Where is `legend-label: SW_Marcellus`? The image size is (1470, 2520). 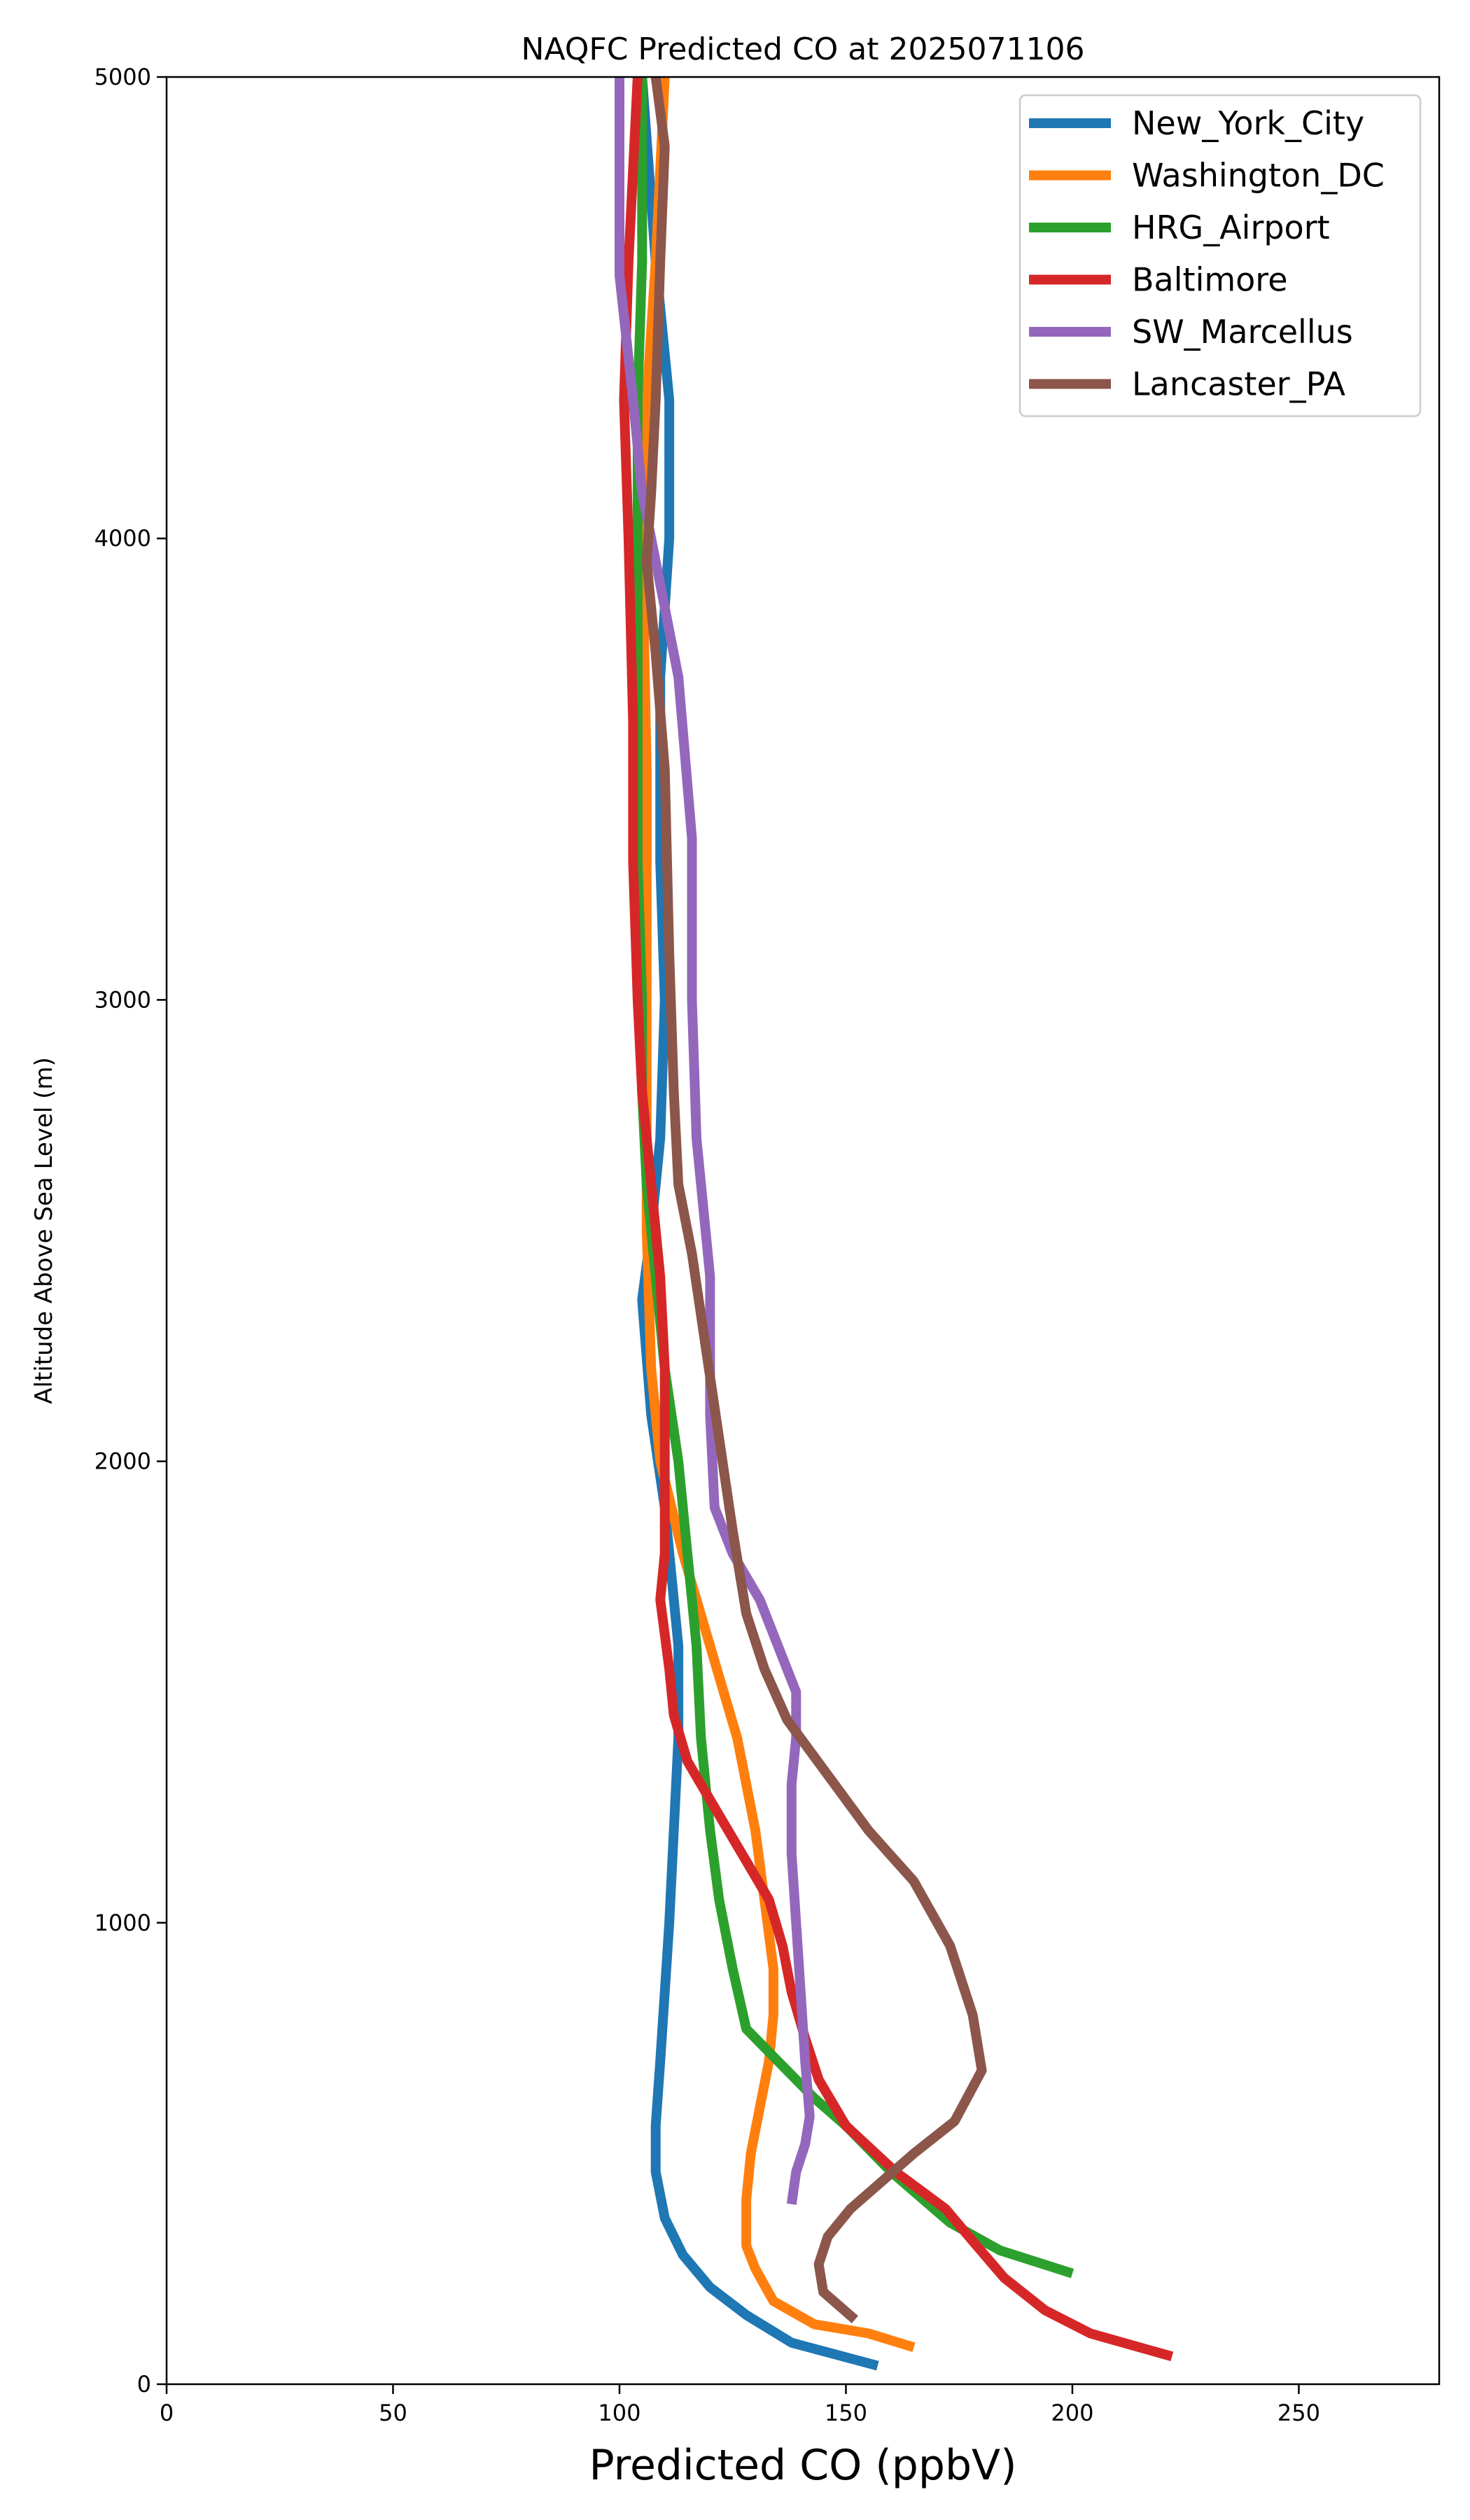
legend-label: SW_Marcellus is located at coordinates (1242, 332).